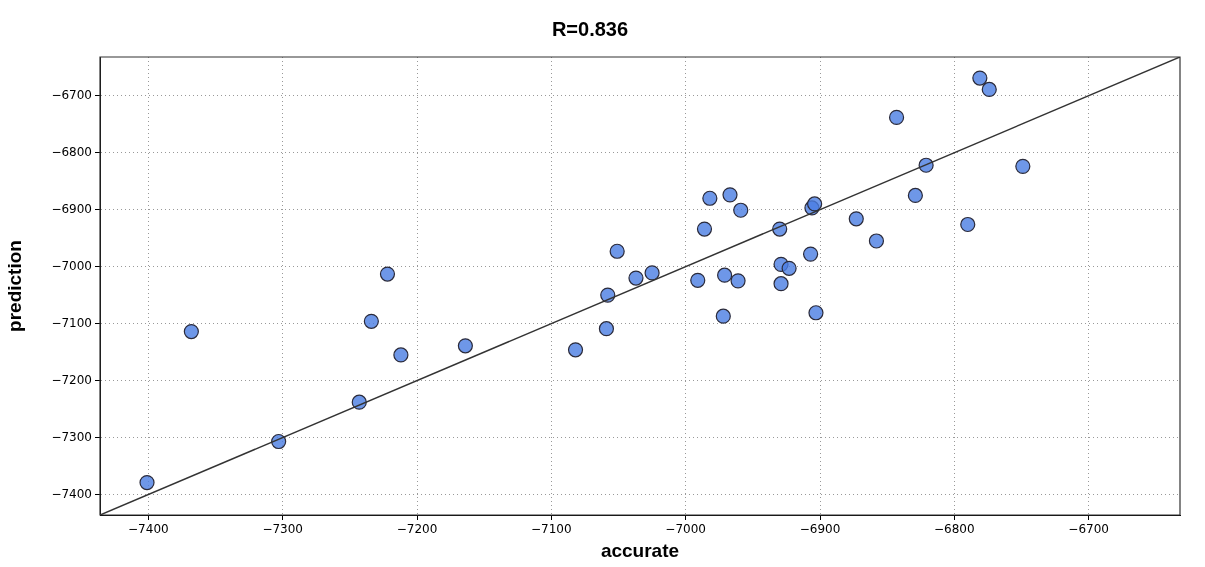  I want to click on y-tick-label: −6800, so click(71, 151).